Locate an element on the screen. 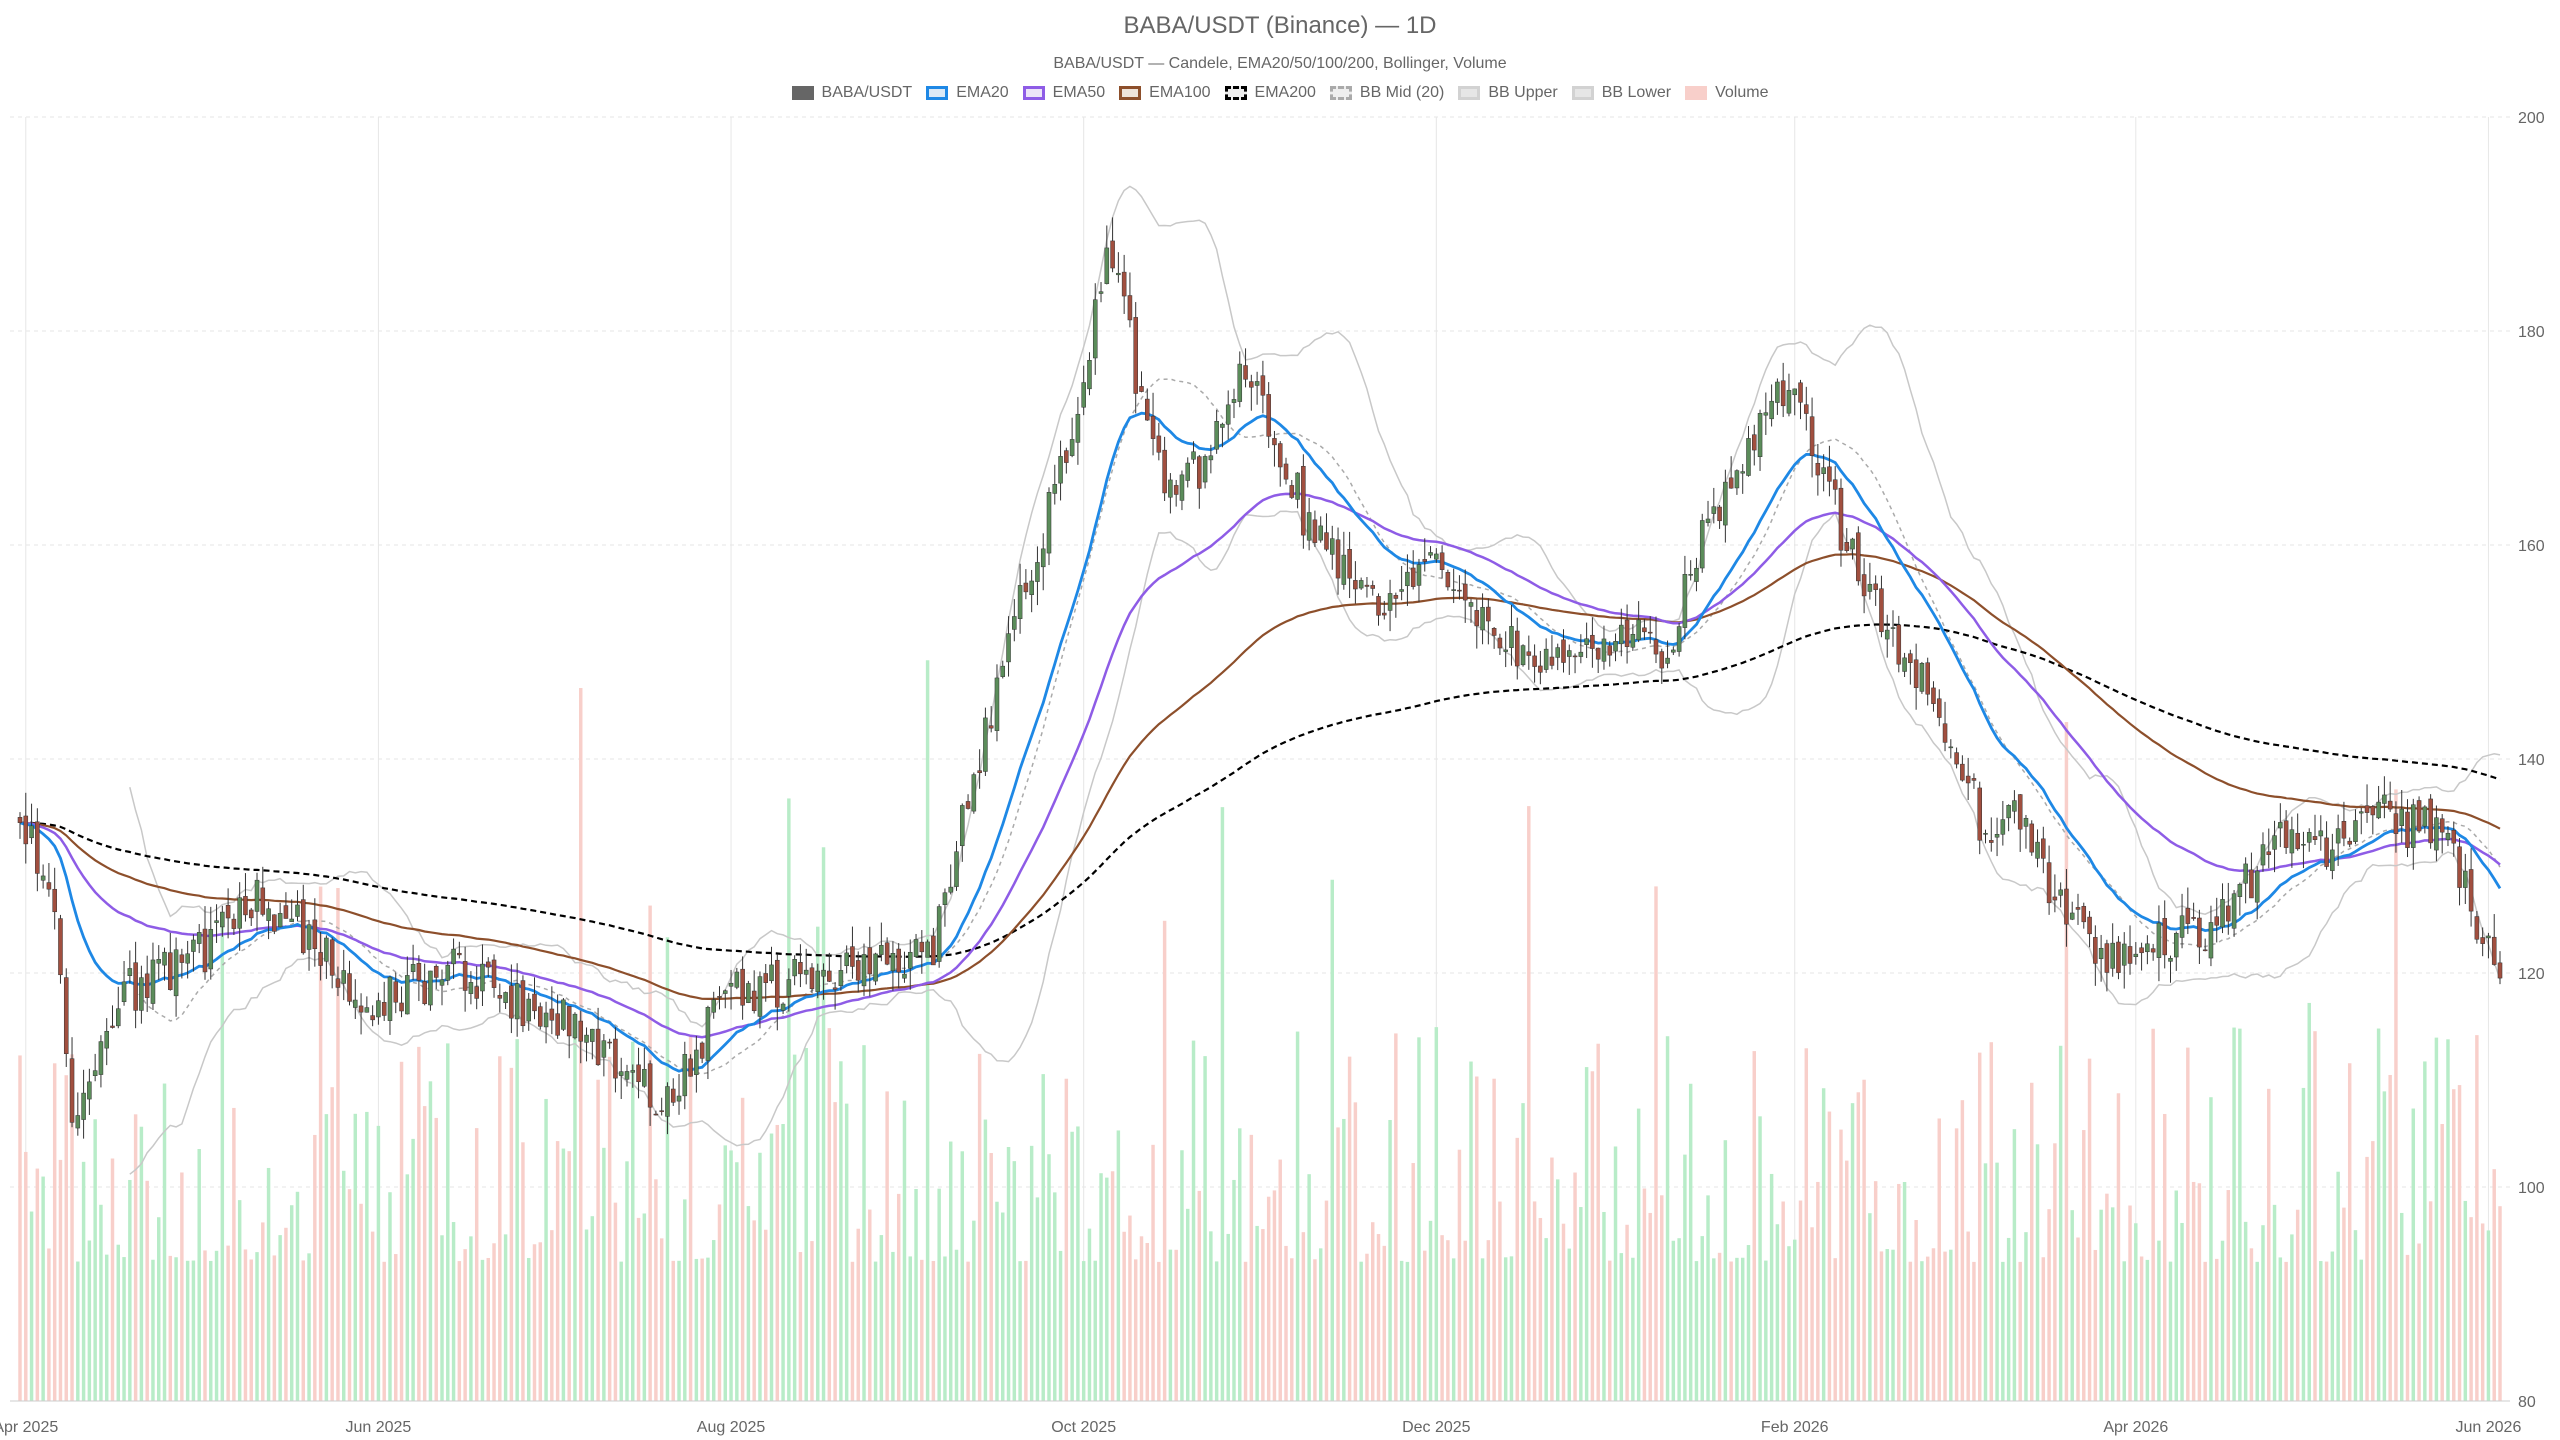 The width and height of the screenshot is (2560, 1440). legend-item-bb-lower: BB Lower is located at coordinates (1621, 93).